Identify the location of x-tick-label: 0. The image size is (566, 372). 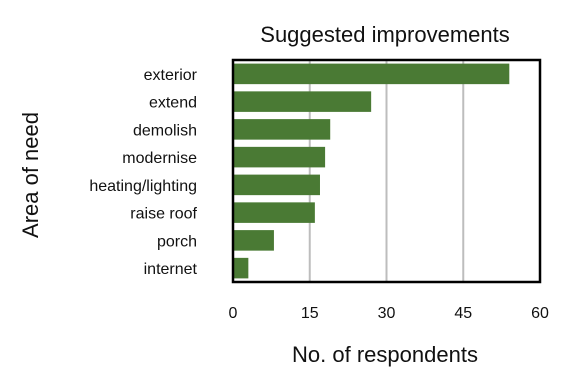
(233, 313).